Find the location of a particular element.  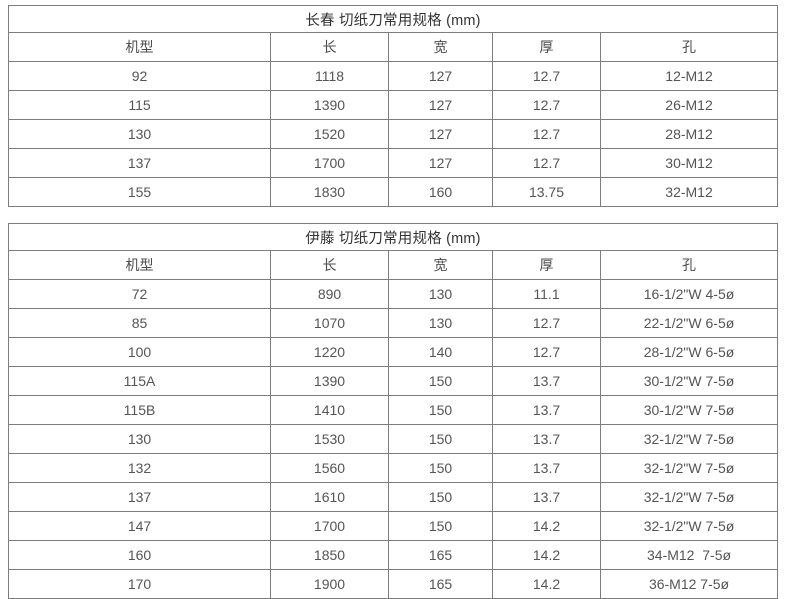

cell-width: 160 is located at coordinates (440, 192).